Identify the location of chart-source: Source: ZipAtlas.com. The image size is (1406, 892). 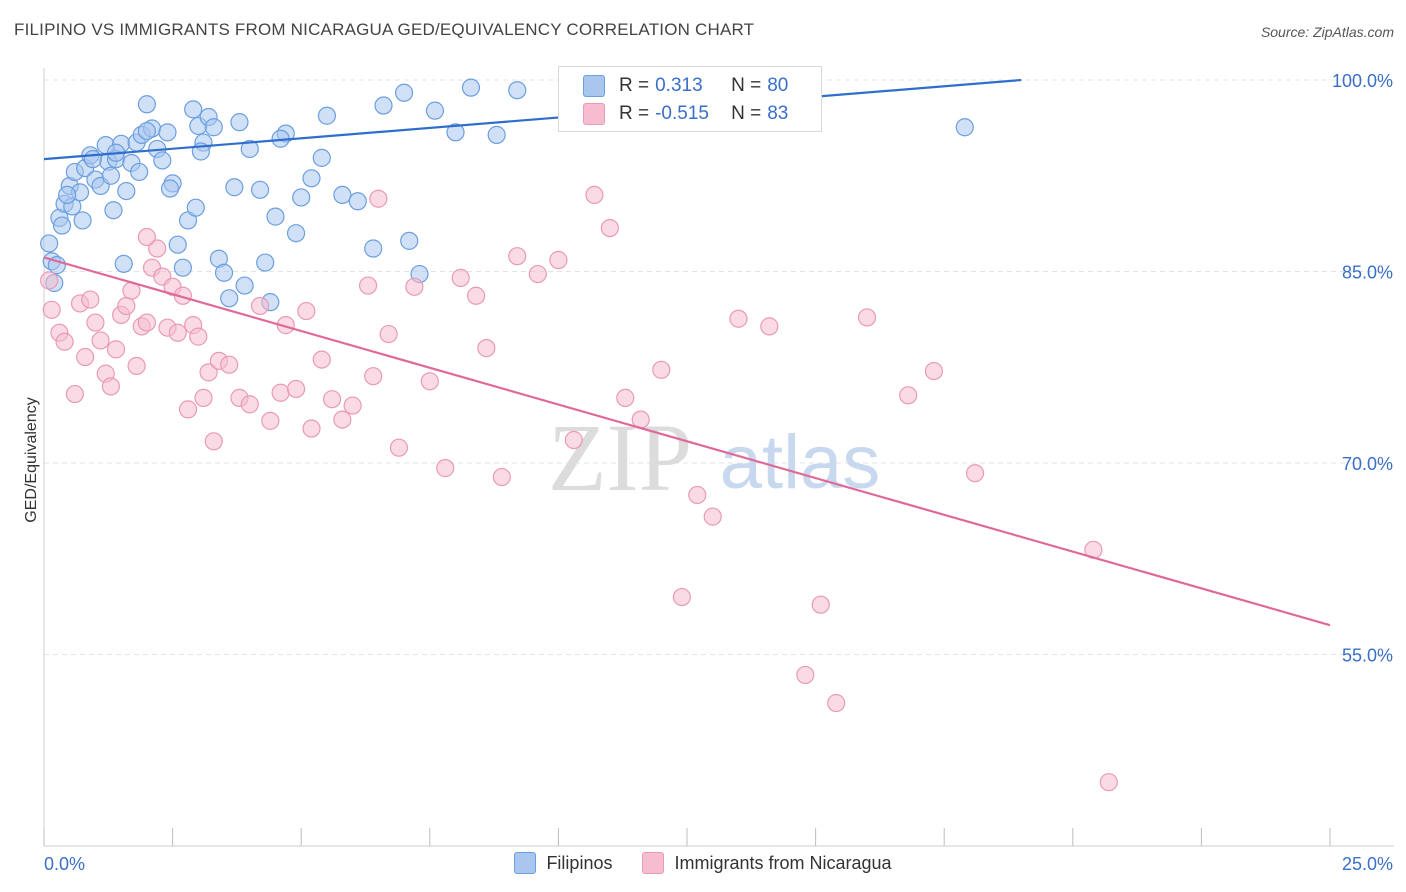
(1327, 32).